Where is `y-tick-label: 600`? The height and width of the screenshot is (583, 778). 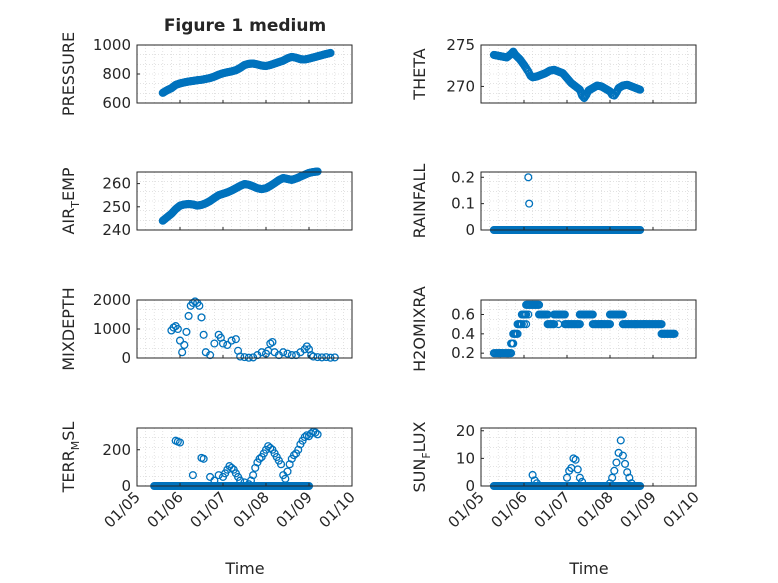
y-tick-label: 600 is located at coordinates (116, 103).